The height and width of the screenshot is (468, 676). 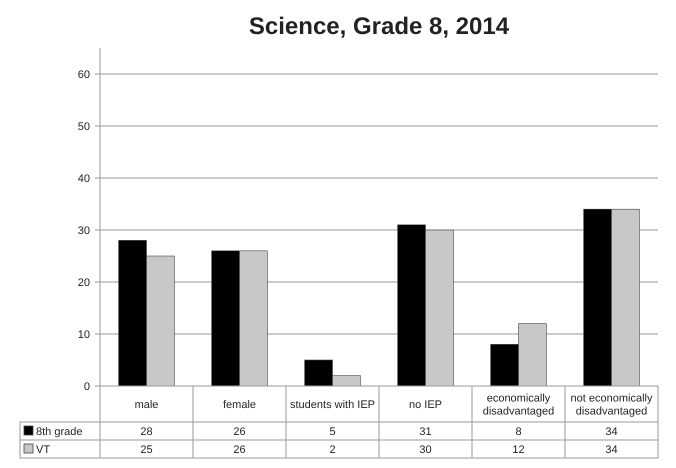 What do you see at coordinates (239, 404) in the screenshot?
I see `x-tick-label: female` at bounding box center [239, 404].